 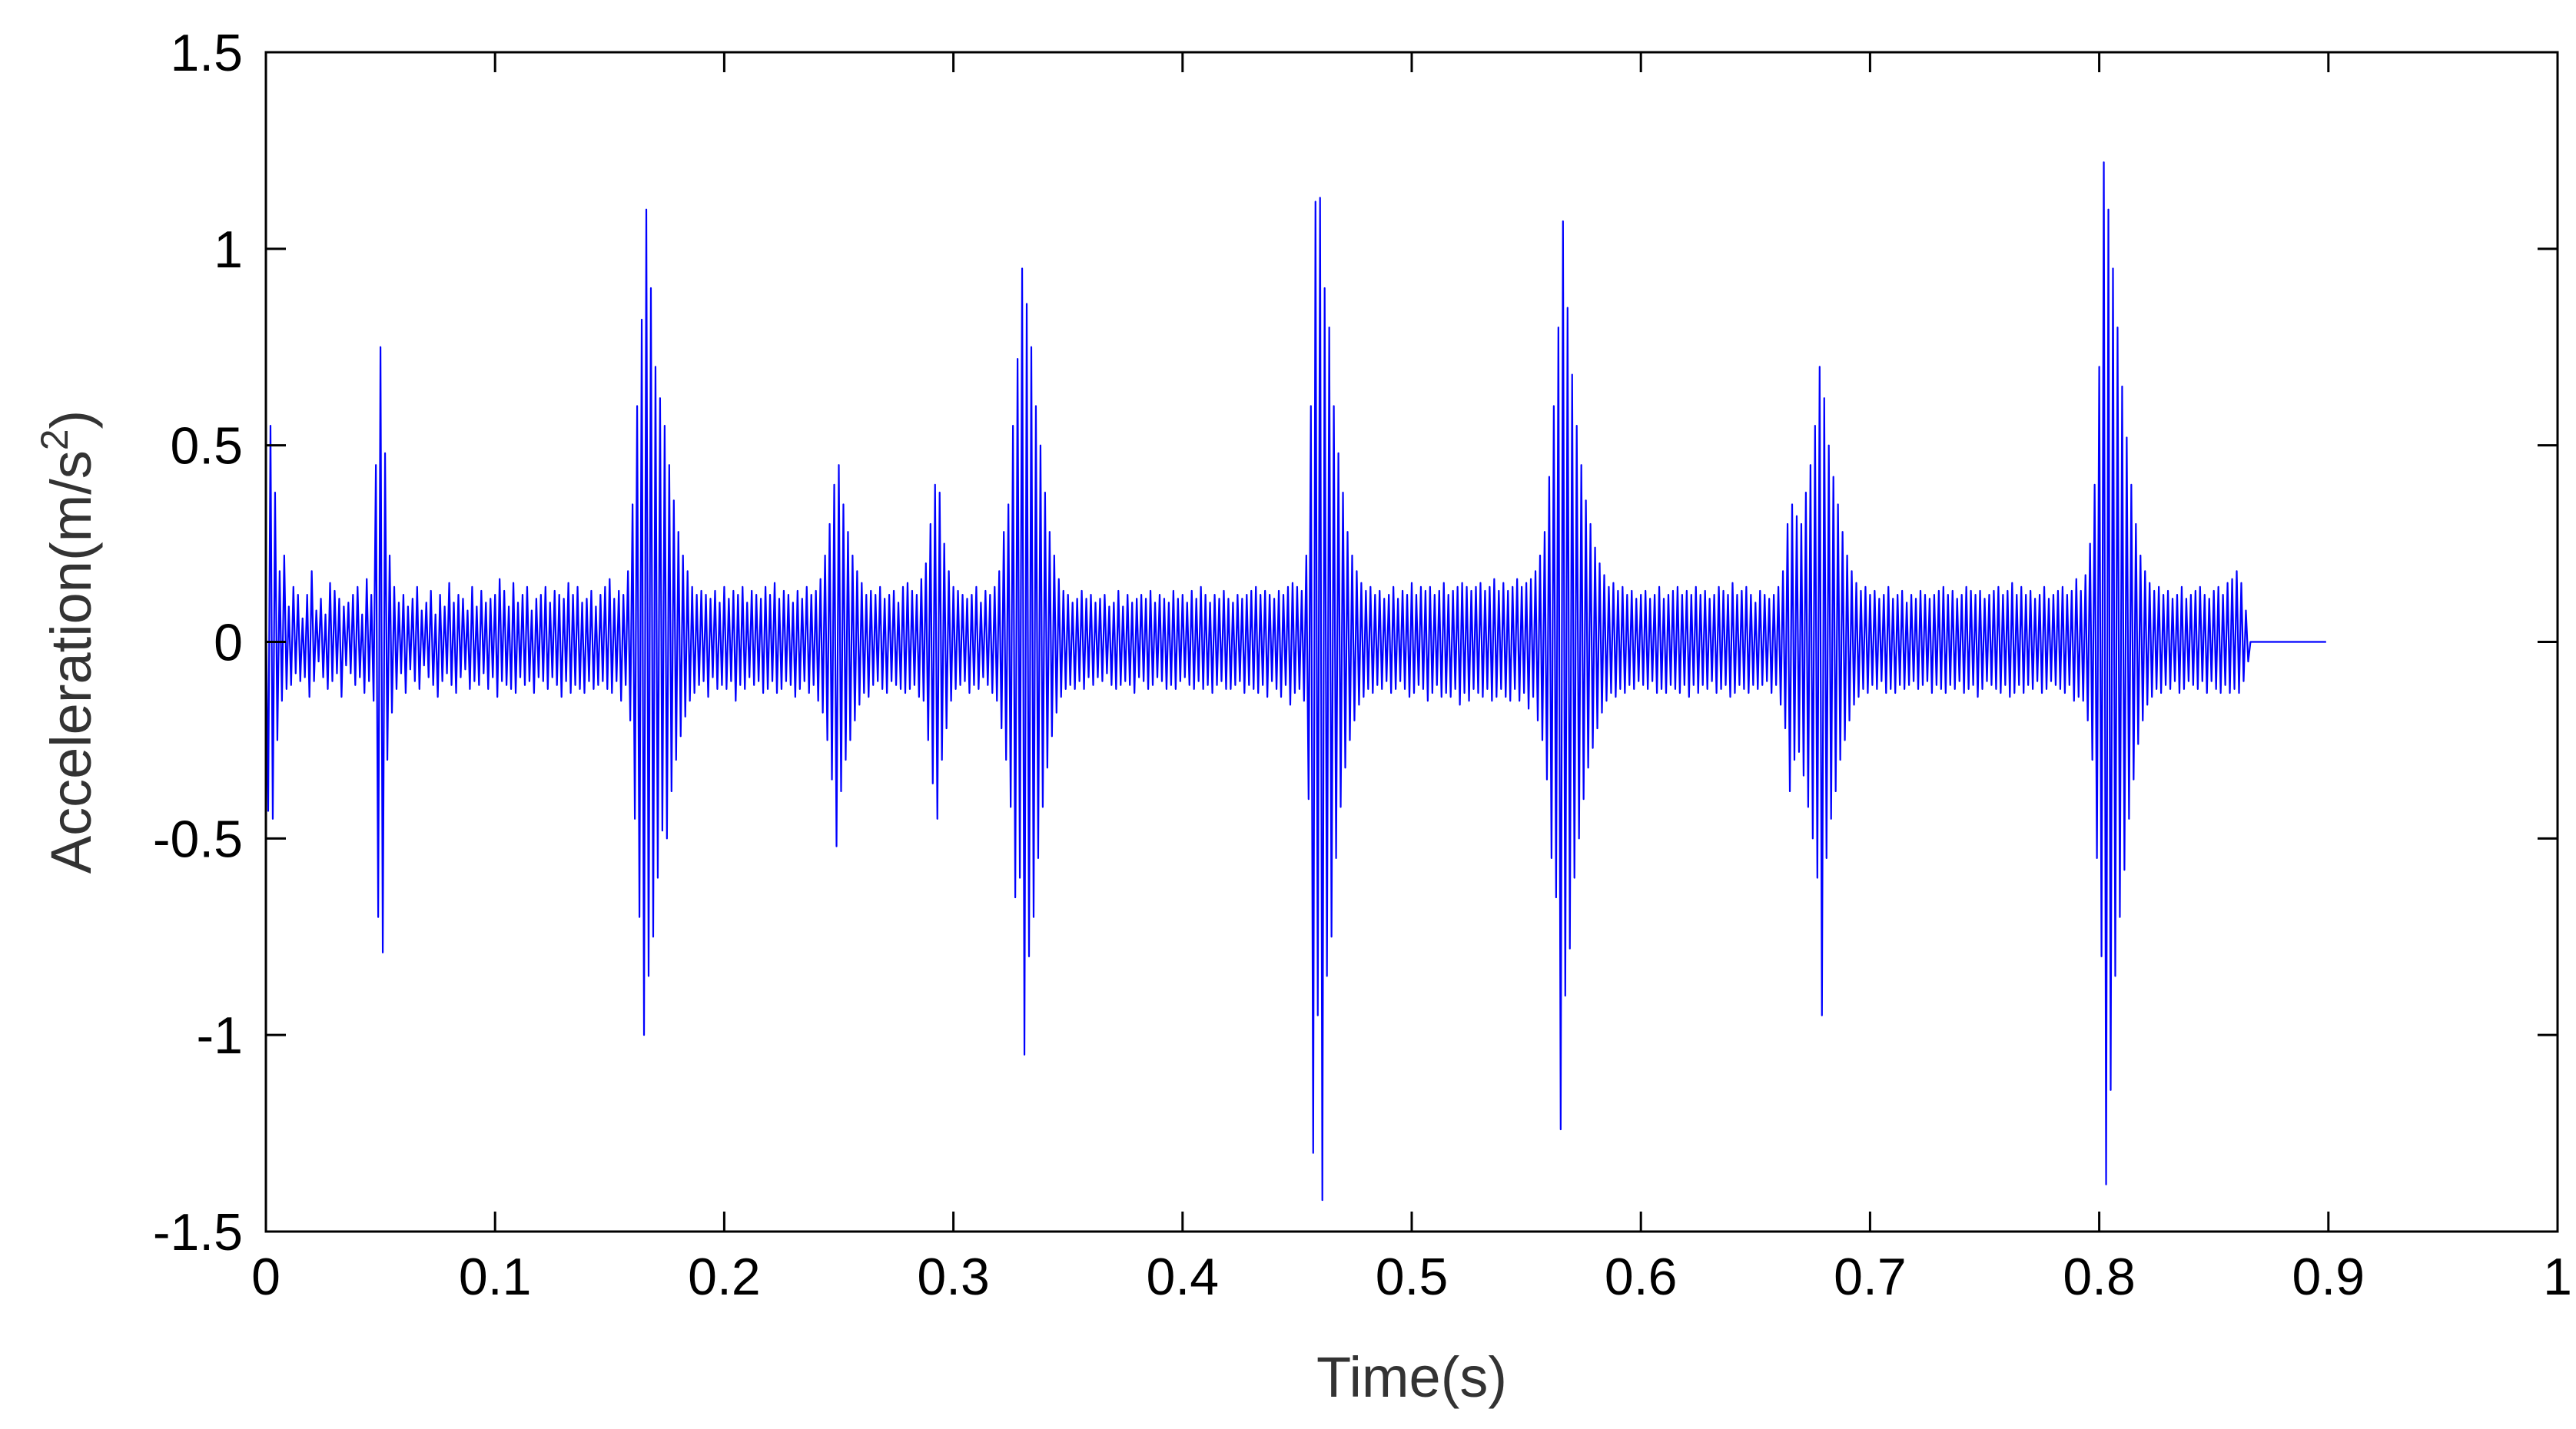 What do you see at coordinates (1183, 1277) in the screenshot?
I see `x-tick-label: 0.4` at bounding box center [1183, 1277].